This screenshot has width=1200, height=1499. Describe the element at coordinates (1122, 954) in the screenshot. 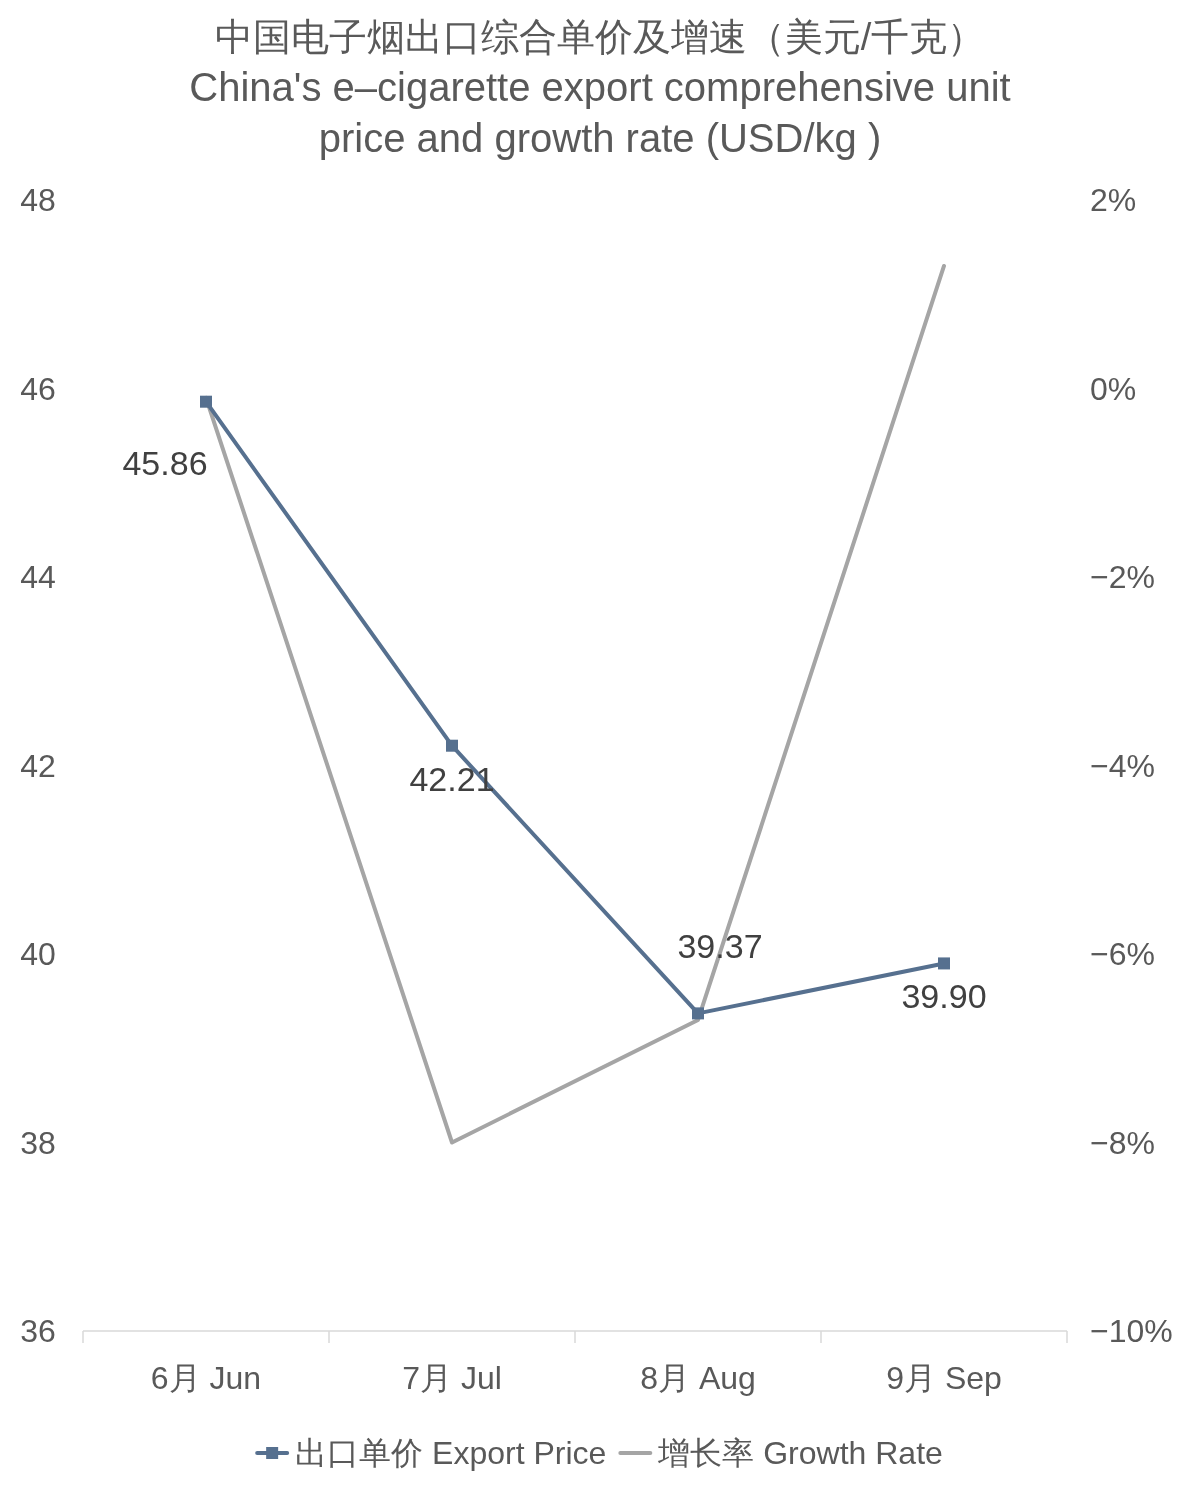

I see `y2-tick-label: −6%` at that location.